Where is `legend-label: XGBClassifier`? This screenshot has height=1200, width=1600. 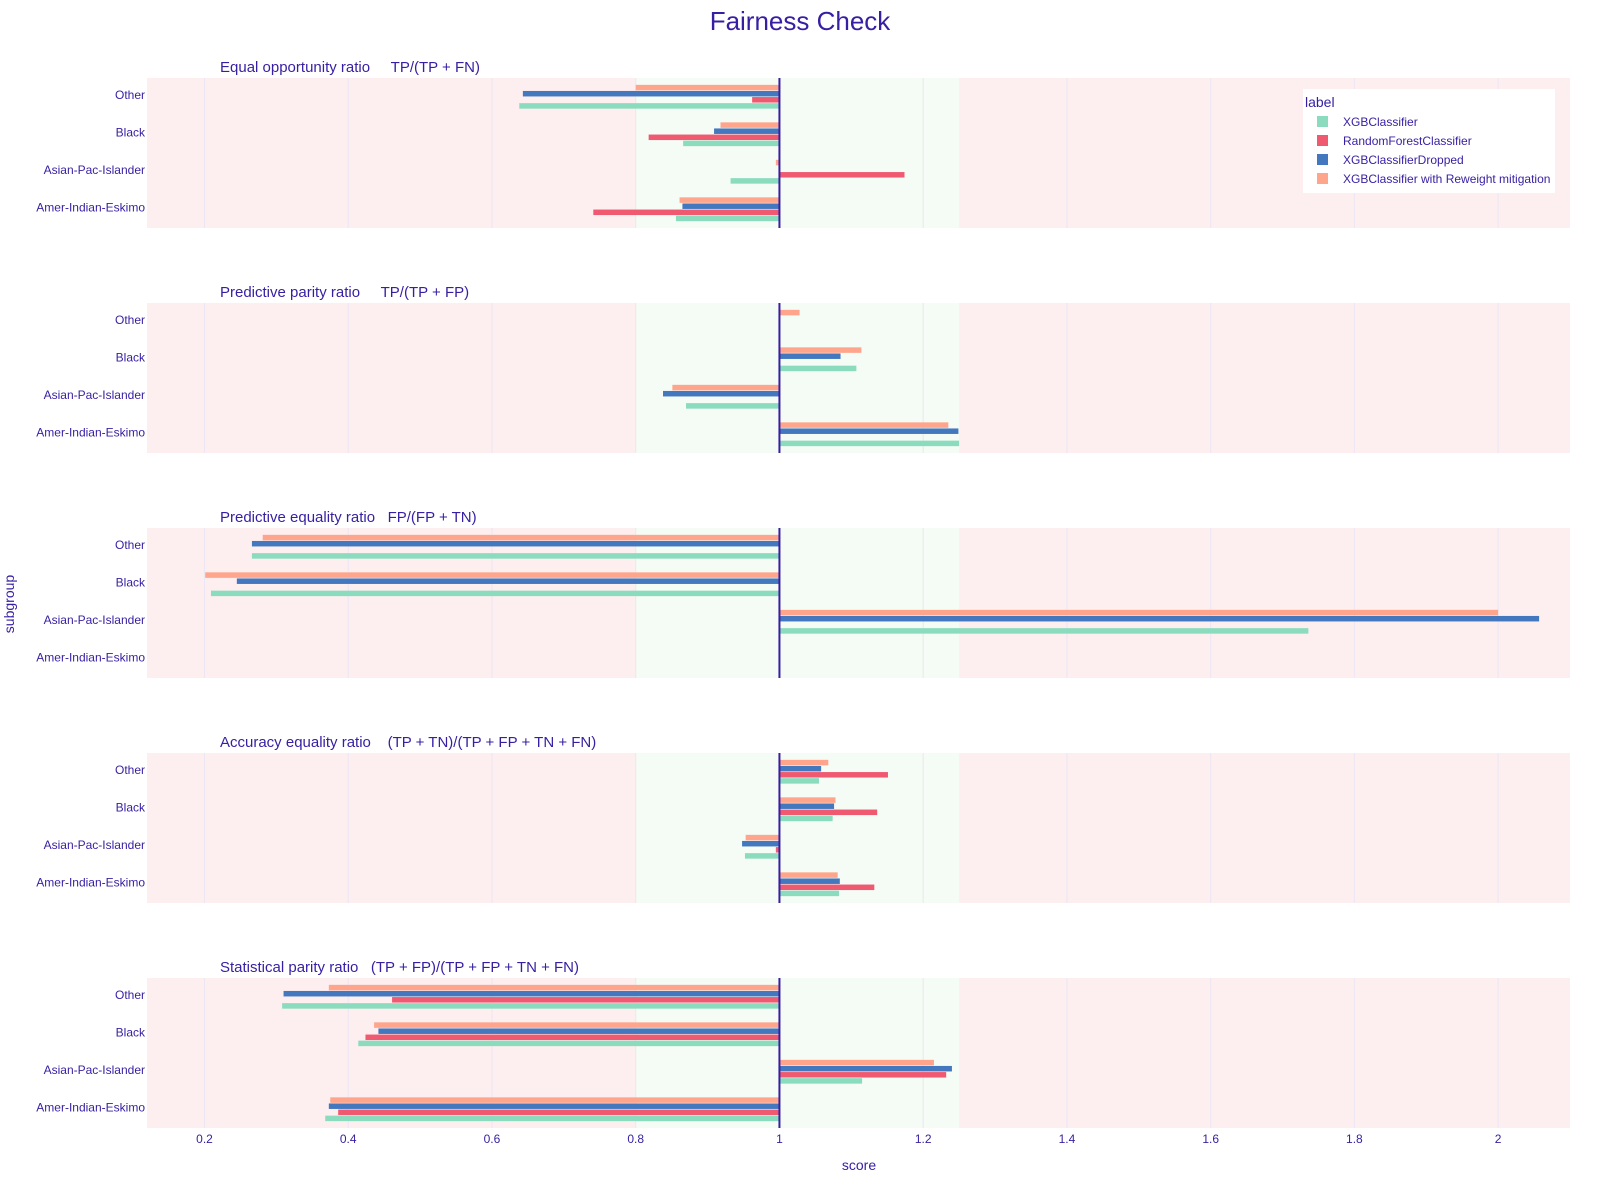 legend-label: XGBClassifier is located at coordinates (1380, 122).